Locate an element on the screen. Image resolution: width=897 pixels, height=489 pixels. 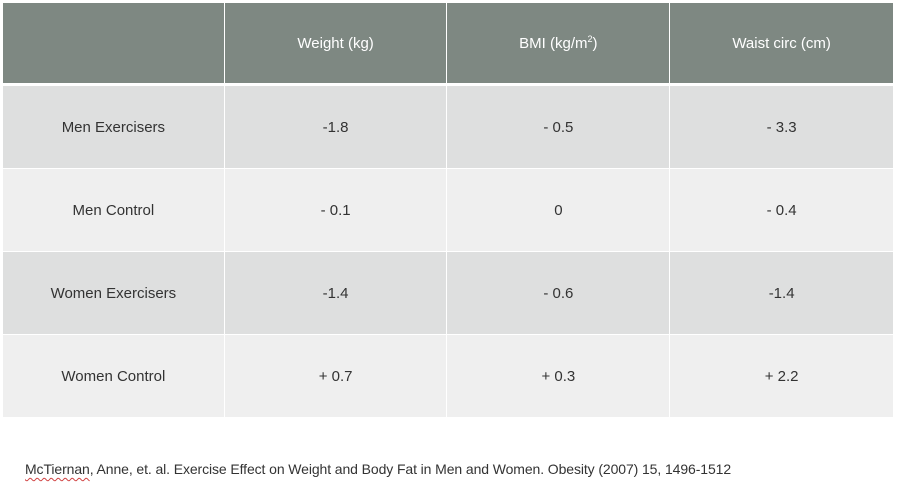
header-cell-waist: Waist circ (cm) is located at coordinates (781, 44).